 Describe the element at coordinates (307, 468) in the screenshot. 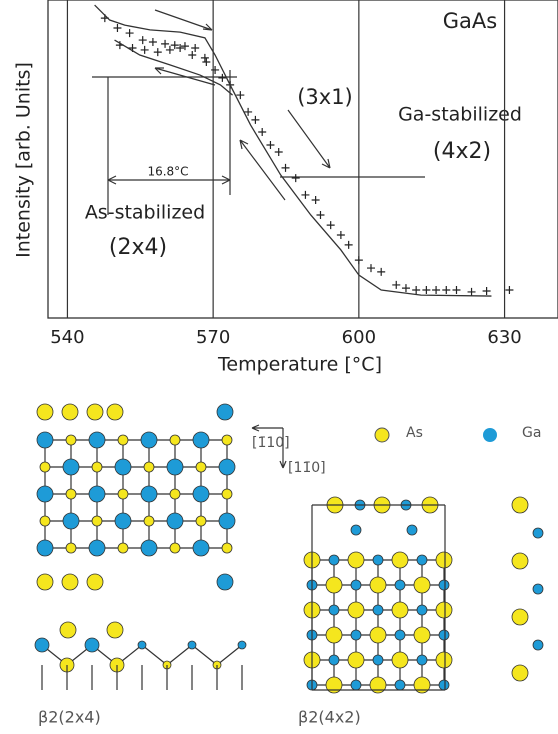

I see `direction-label: [11̄0]` at that location.